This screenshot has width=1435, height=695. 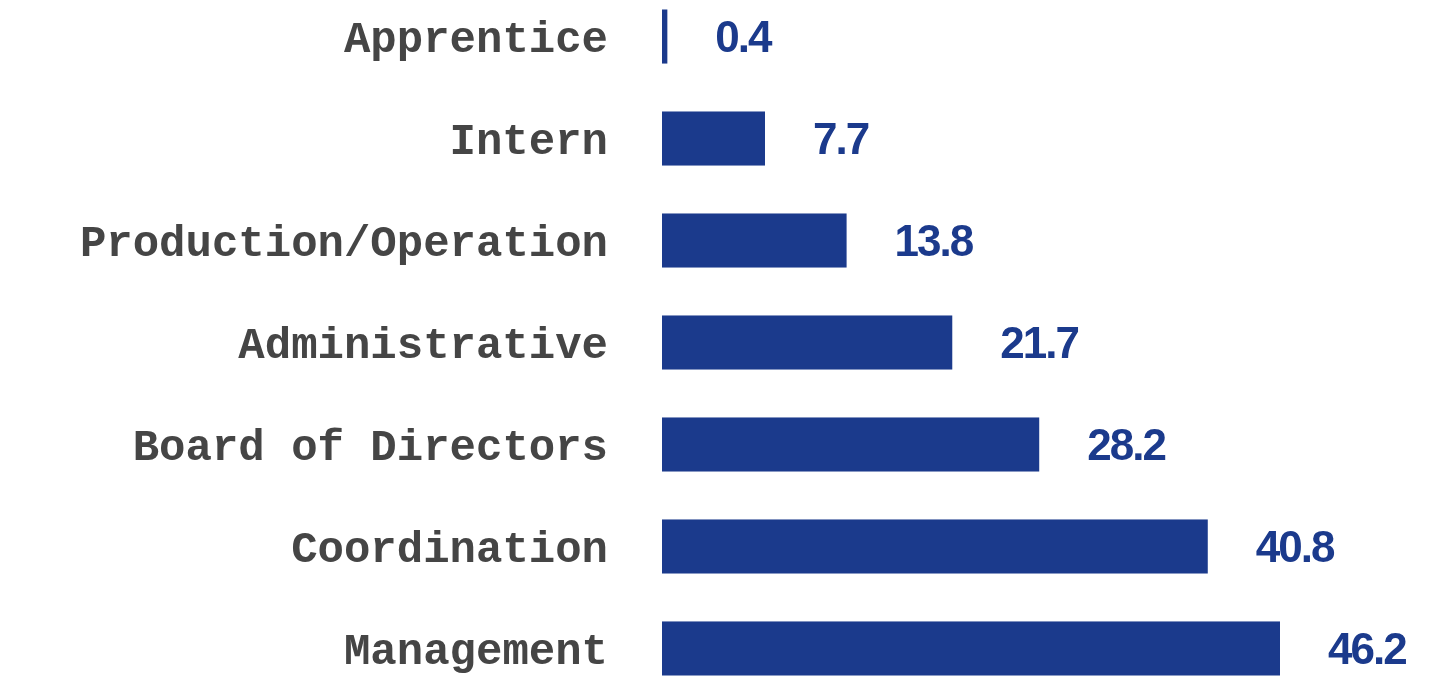 I want to click on data-label: 40.8, so click(x=1295, y=546).